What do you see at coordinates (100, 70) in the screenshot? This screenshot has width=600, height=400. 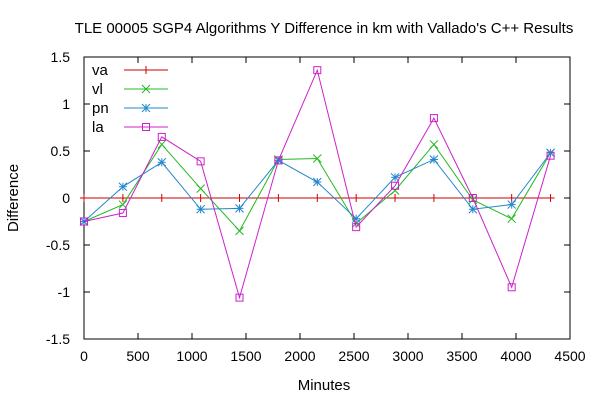 I see `legend-label: va` at bounding box center [100, 70].